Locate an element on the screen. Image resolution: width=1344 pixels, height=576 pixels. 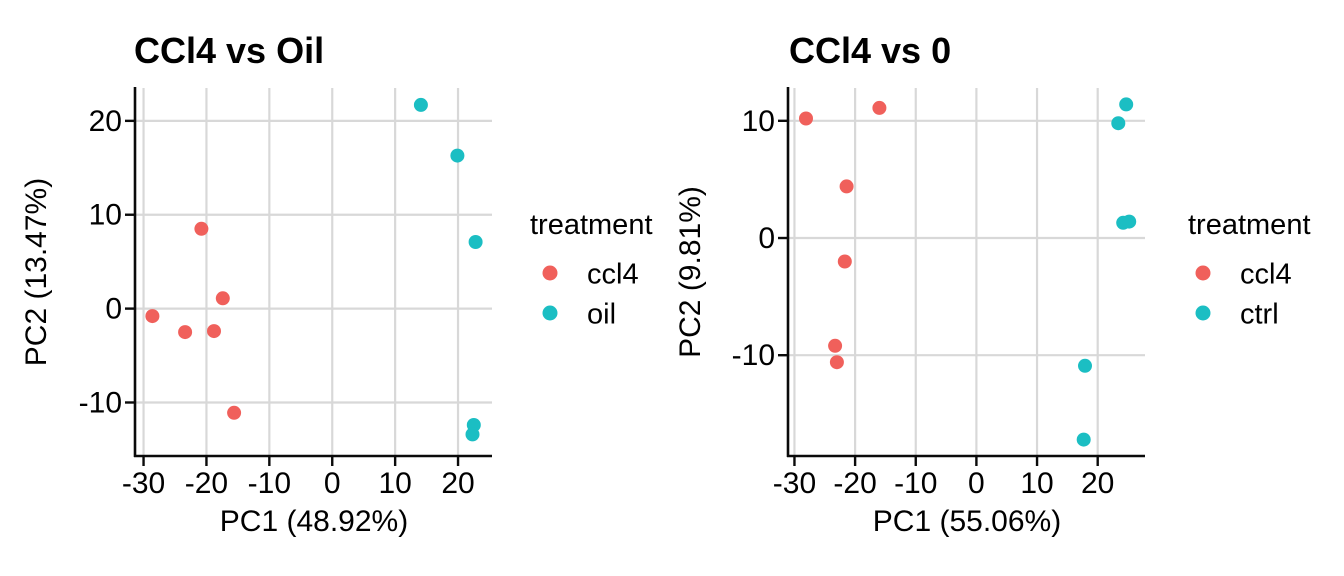
plot-title: CCl4 vs Oil is located at coordinates (229, 50).